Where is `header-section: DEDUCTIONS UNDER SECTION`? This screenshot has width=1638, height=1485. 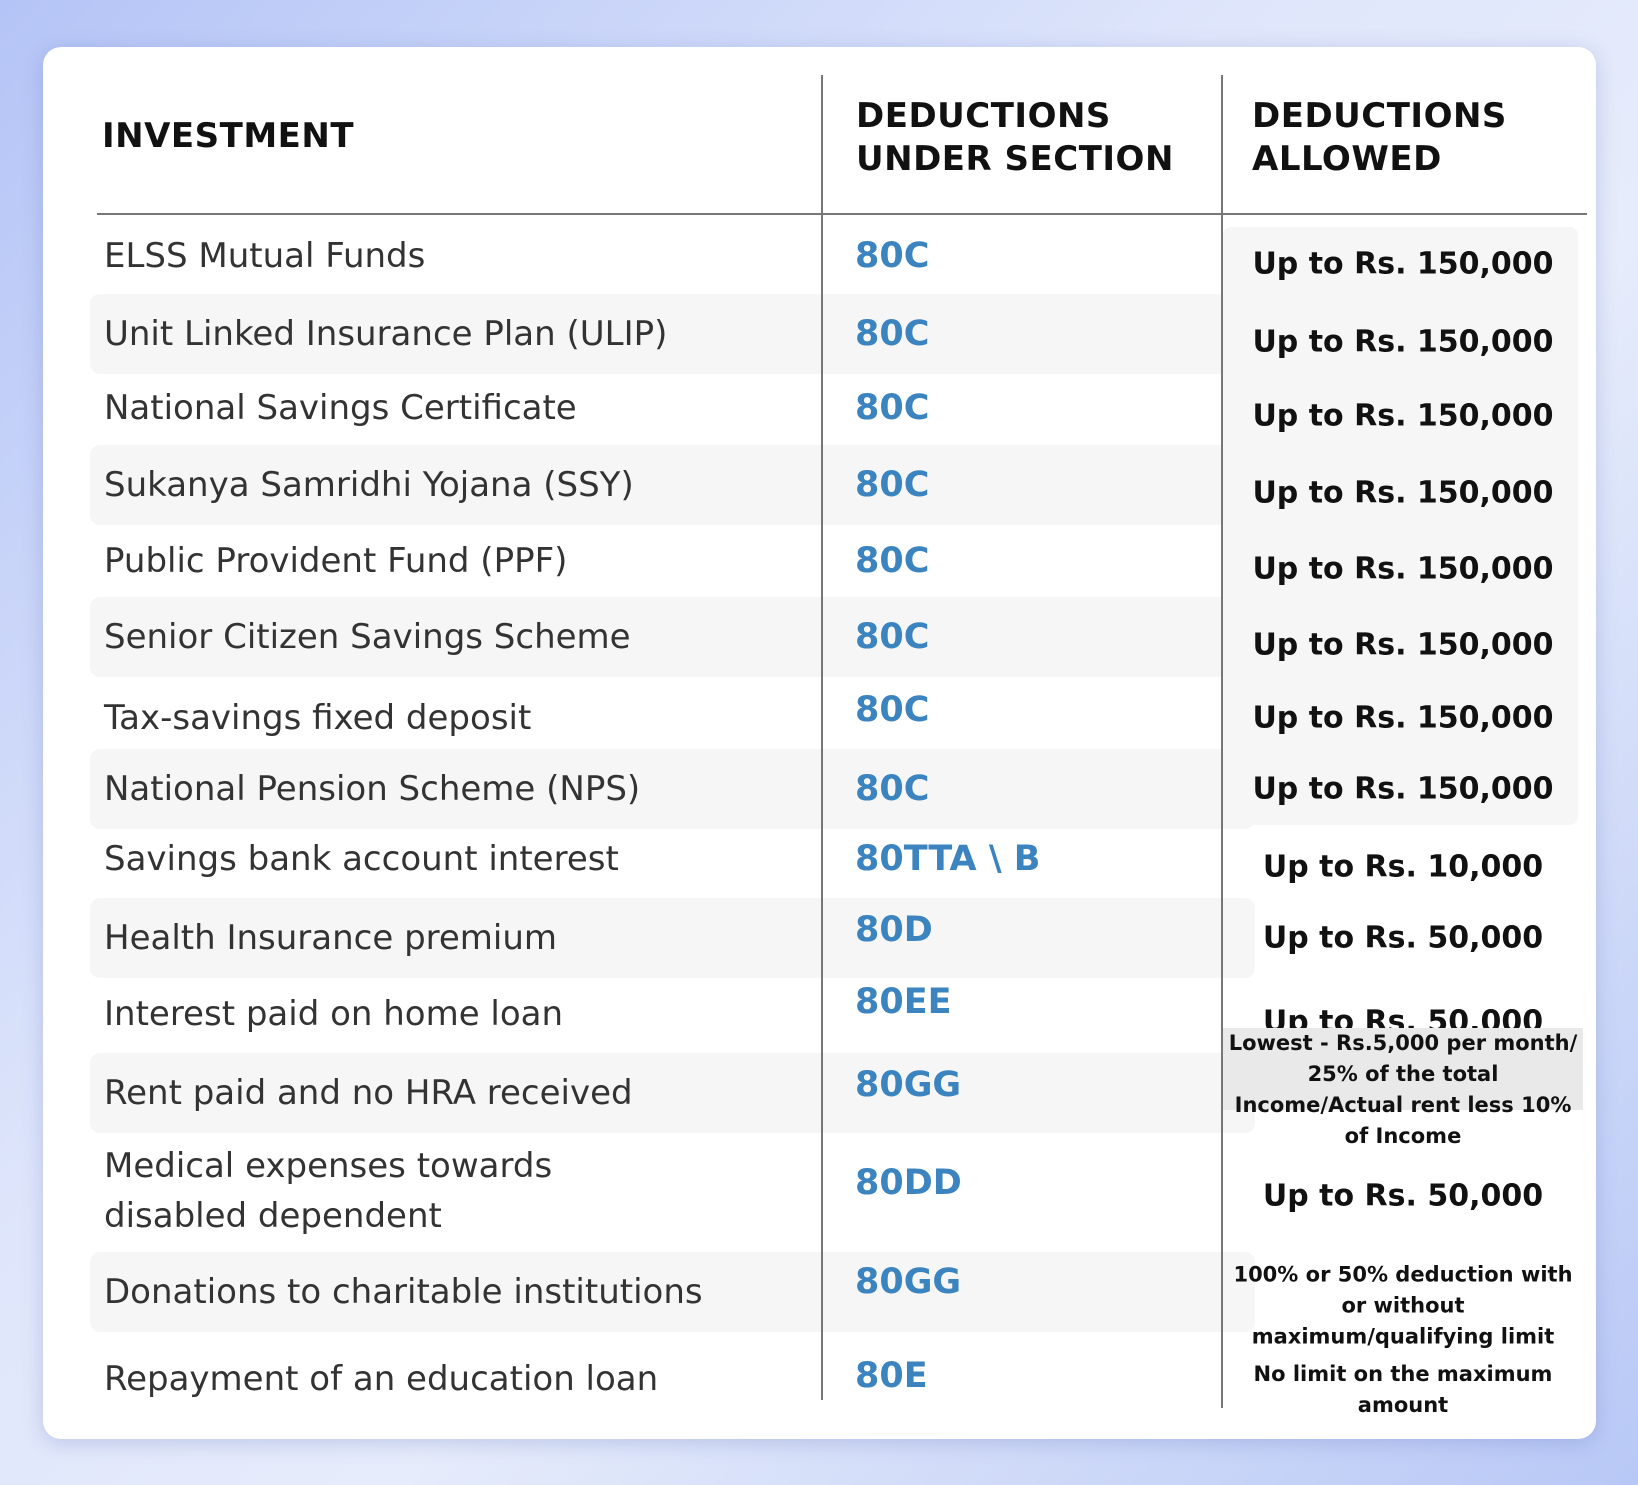 header-section: DEDUCTIONS UNDER SECTION is located at coordinates (1015, 137).